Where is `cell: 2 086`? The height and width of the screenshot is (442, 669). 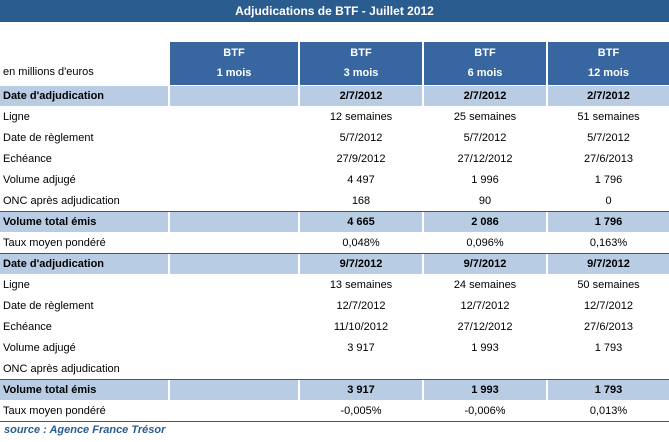
cell: 2 086 is located at coordinates (485, 222).